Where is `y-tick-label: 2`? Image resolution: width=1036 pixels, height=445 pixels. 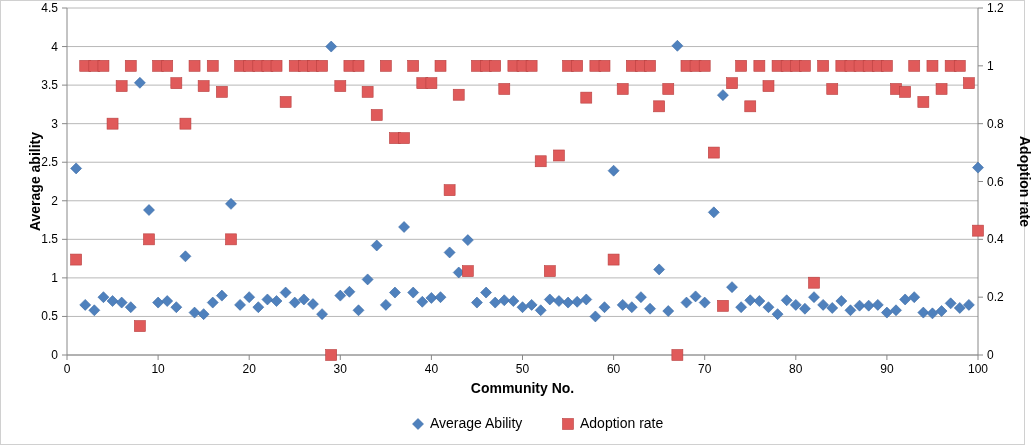 y-tick-label: 2 is located at coordinates (55, 200).